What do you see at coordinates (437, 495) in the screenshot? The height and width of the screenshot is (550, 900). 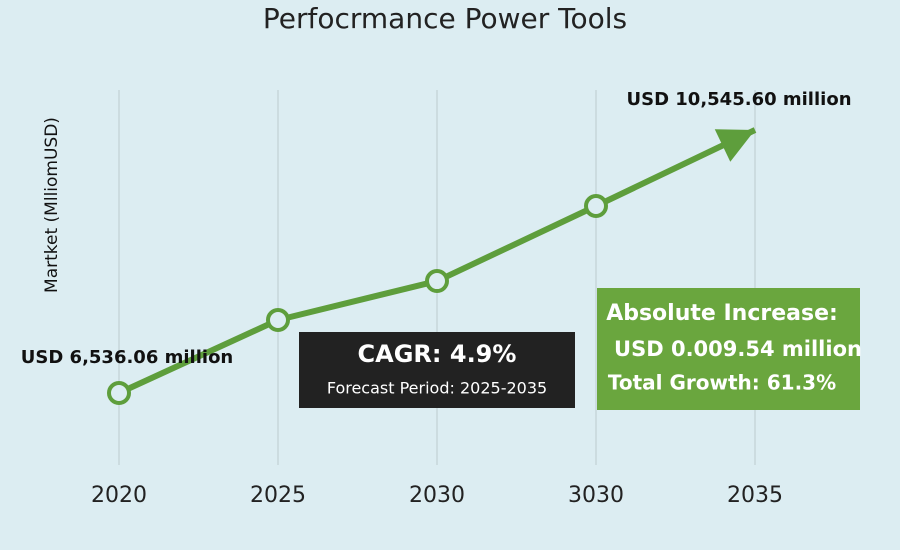 I see `x-tick-label: 2030` at bounding box center [437, 495].